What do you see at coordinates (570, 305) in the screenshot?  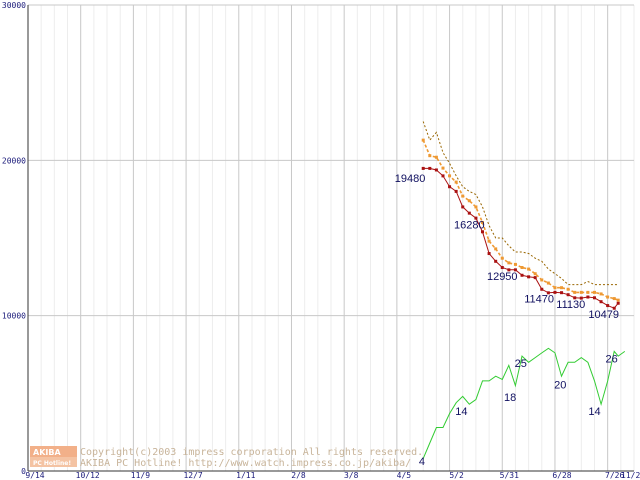 I see `data-label: 11130` at bounding box center [570, 305].